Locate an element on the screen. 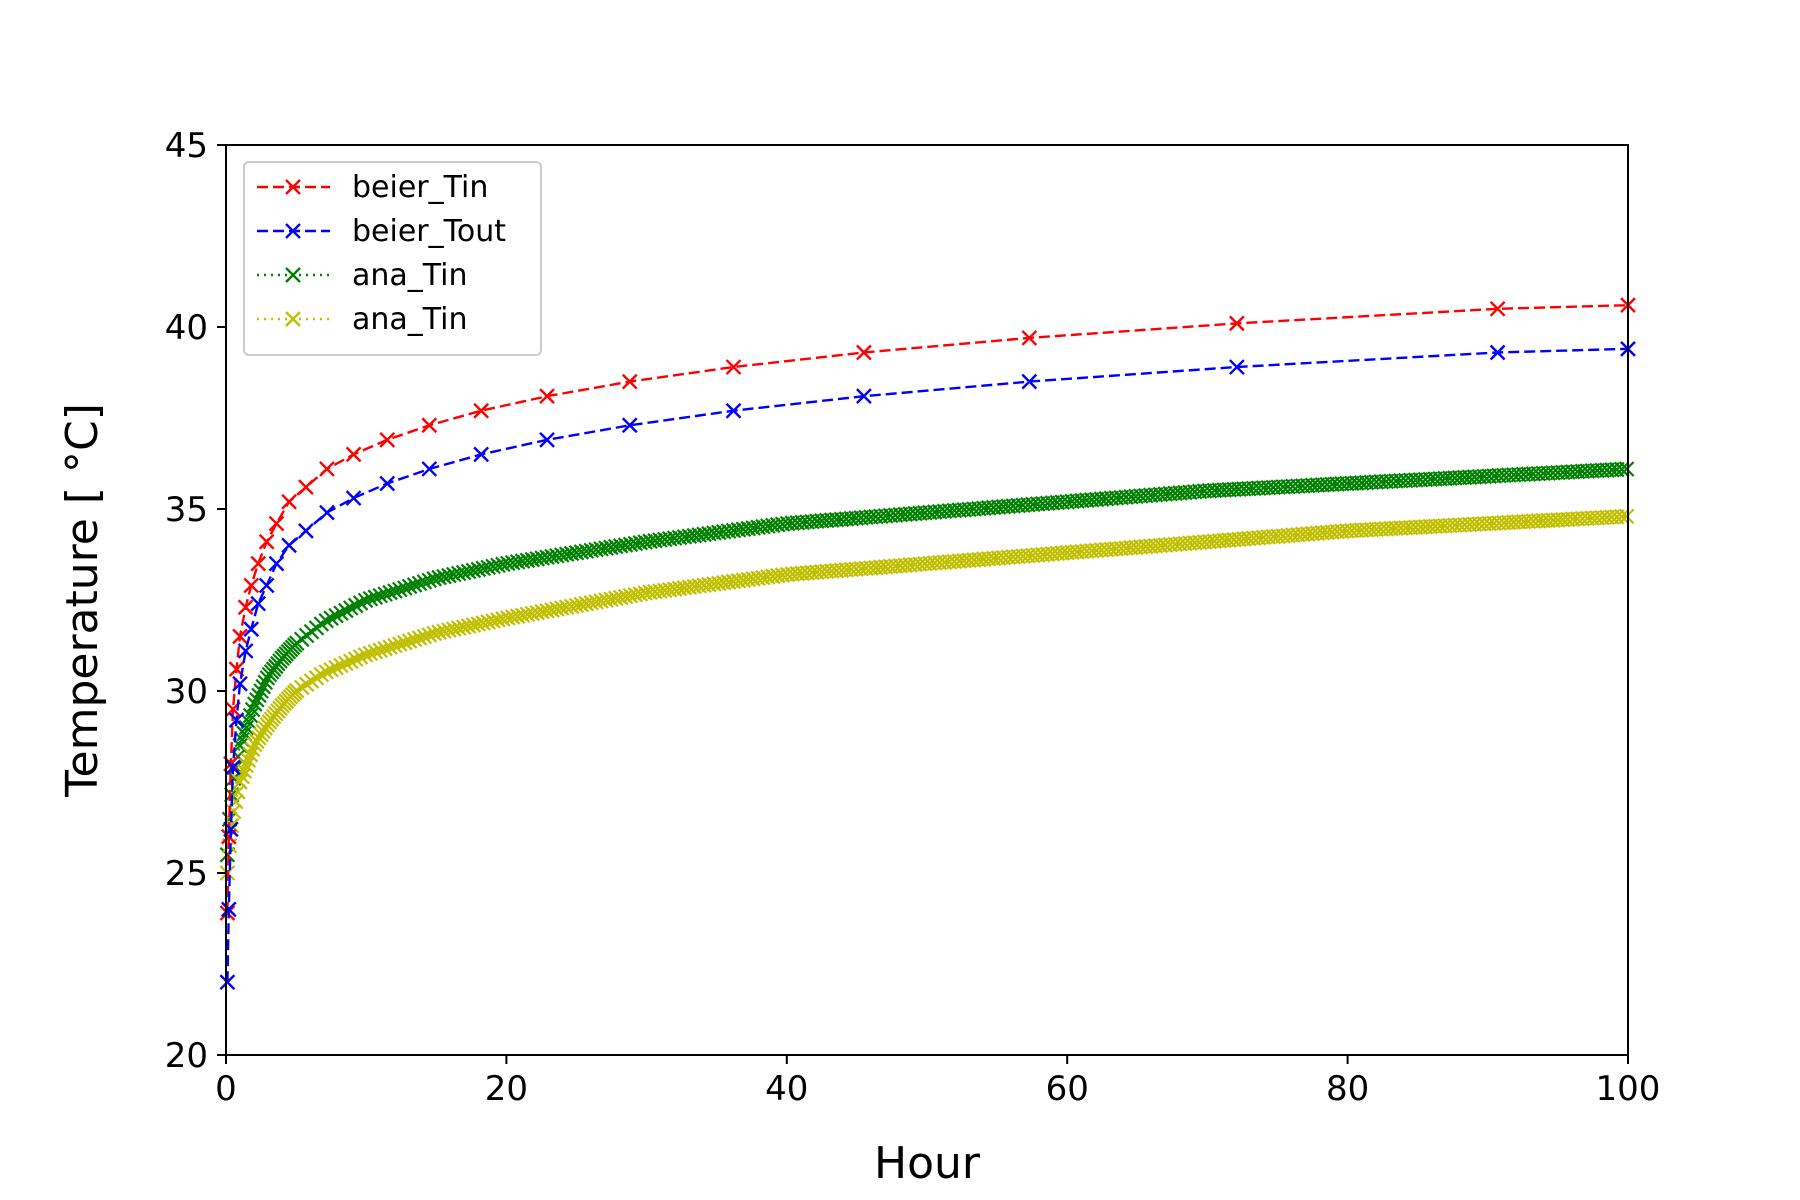 Image resolution: width=1800 pixels, height=1200 pixels. y-tick-label: 30 is located at coordinates (186, 692).